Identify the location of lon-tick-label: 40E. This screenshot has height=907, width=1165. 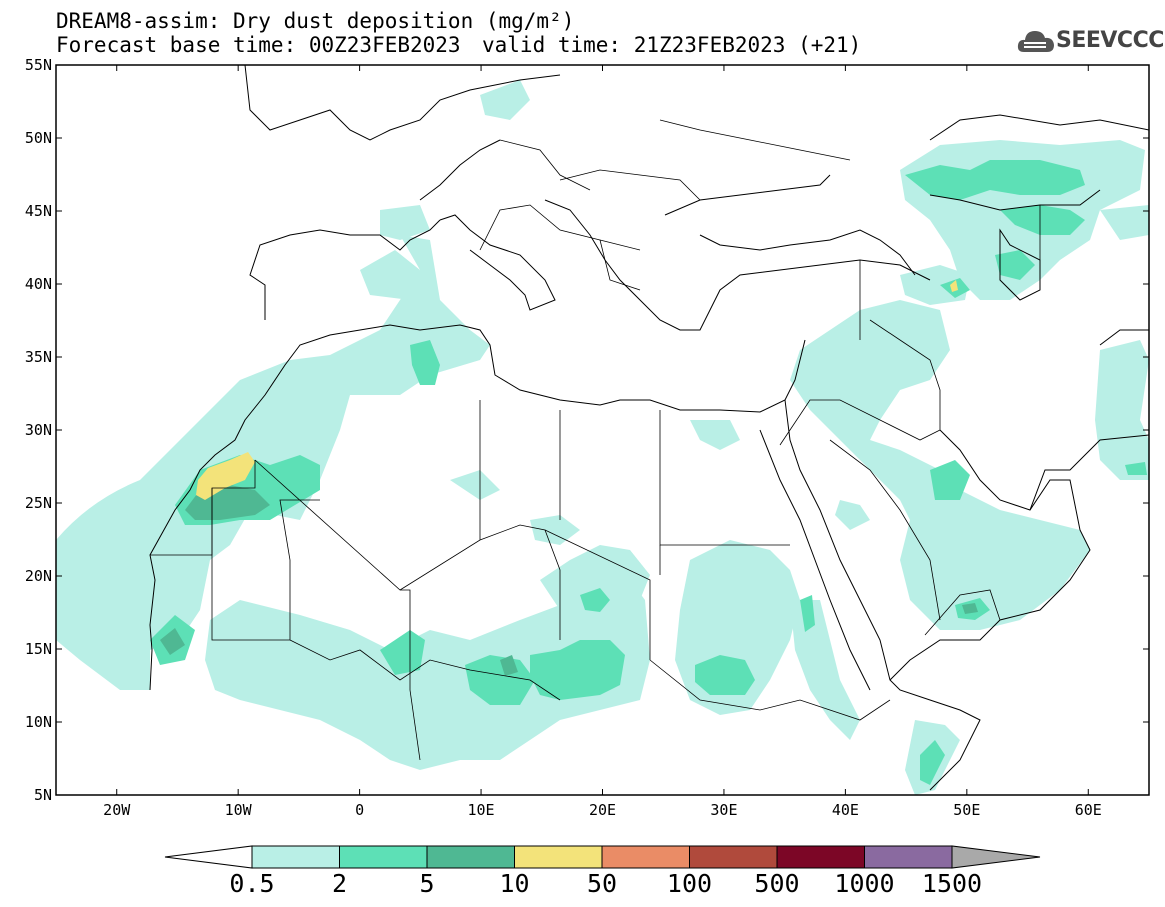
(845, 810).